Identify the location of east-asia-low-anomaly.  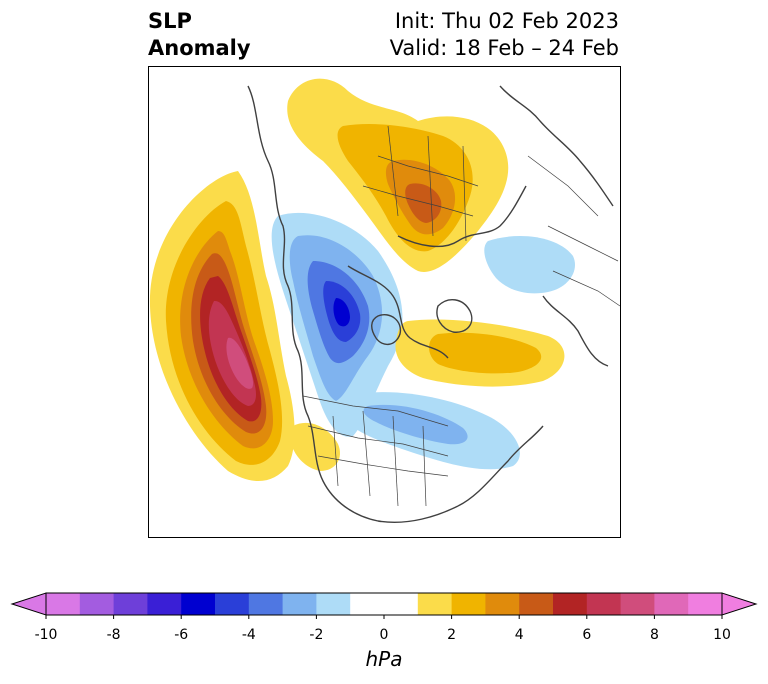
(530, 265).